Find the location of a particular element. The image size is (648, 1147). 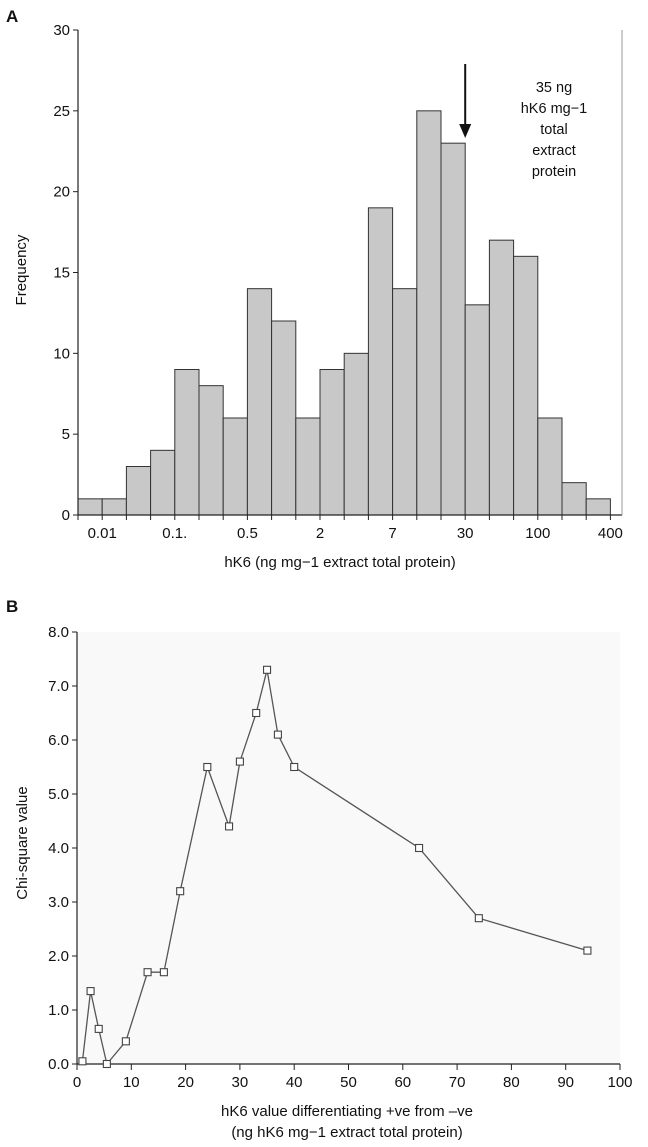

y-tick-label: 2.0 is located at coordinates (58, 956).